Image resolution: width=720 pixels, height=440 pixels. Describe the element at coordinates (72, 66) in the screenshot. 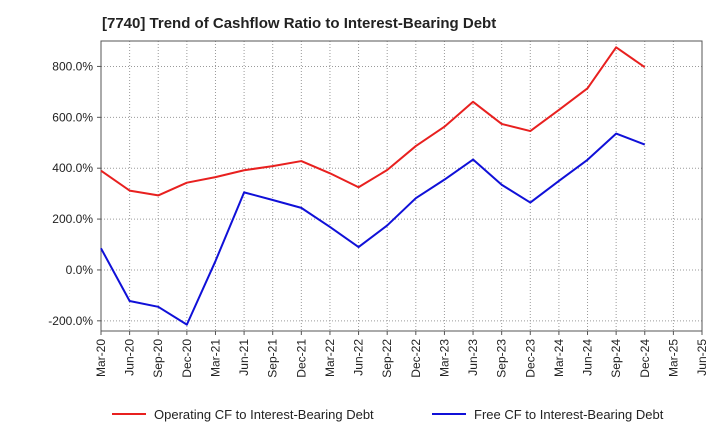

I see `y-tick-label: 800.0%` at that location.